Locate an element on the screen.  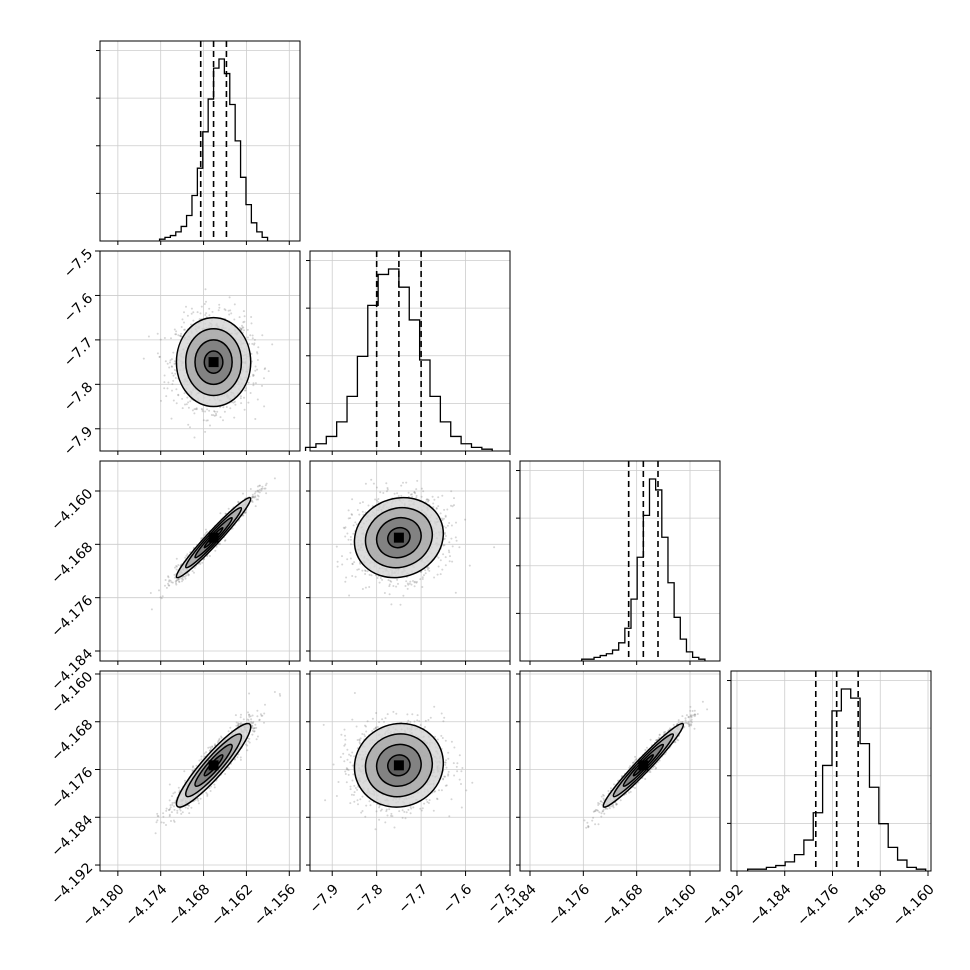
histogram-panel-3-frame is located at coordinates (831, 771).